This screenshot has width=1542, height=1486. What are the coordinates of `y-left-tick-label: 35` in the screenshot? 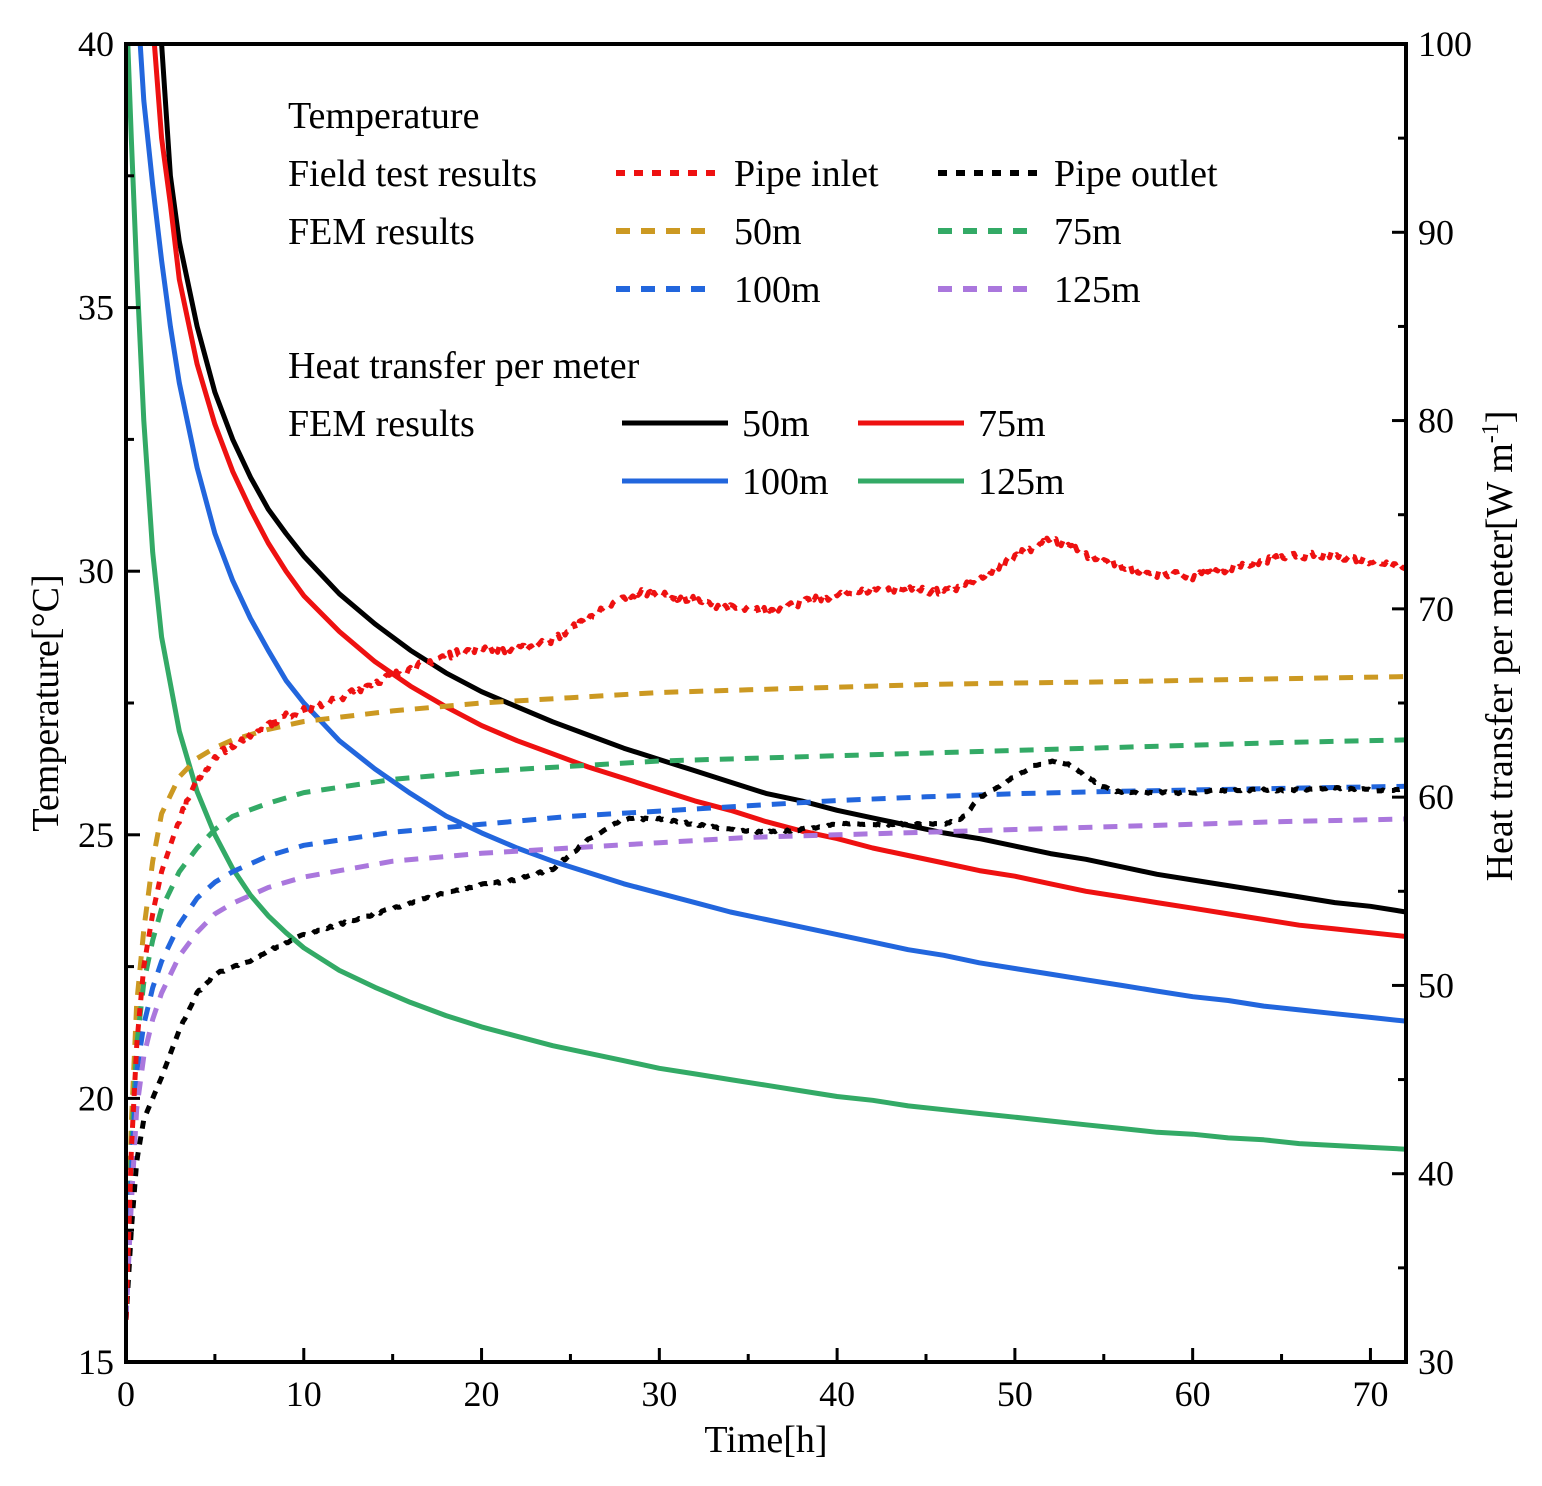 It's located at (96, 308).